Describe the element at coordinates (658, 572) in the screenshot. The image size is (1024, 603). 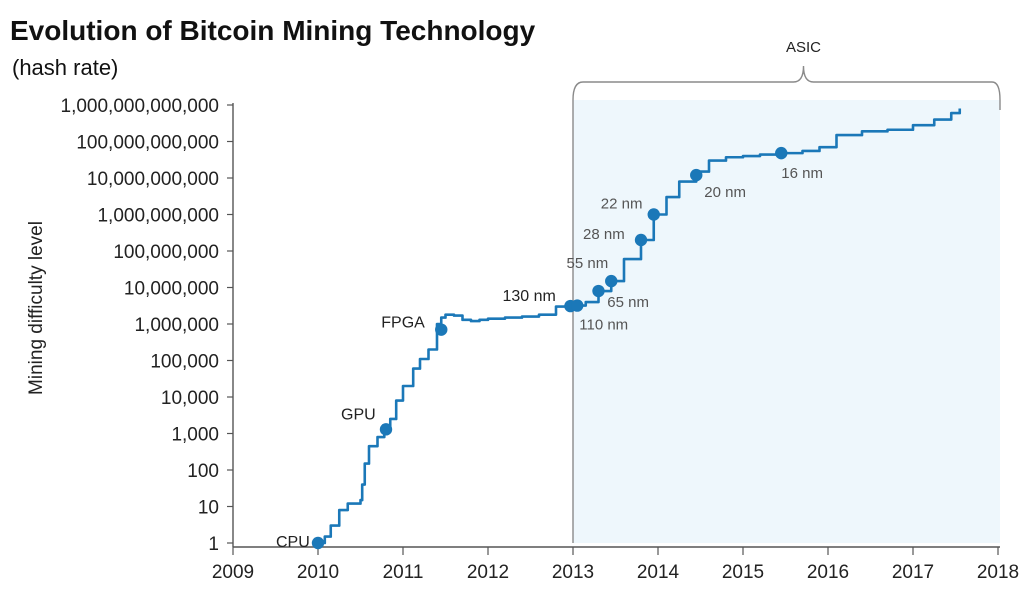
I see `x-tick-label: 2014` at that location.